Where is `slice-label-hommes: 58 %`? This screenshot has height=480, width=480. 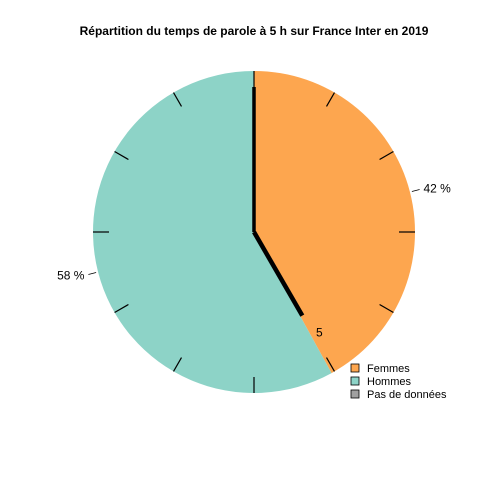
slice-label-hommes: 58 % is located at coordinates (71, 276).